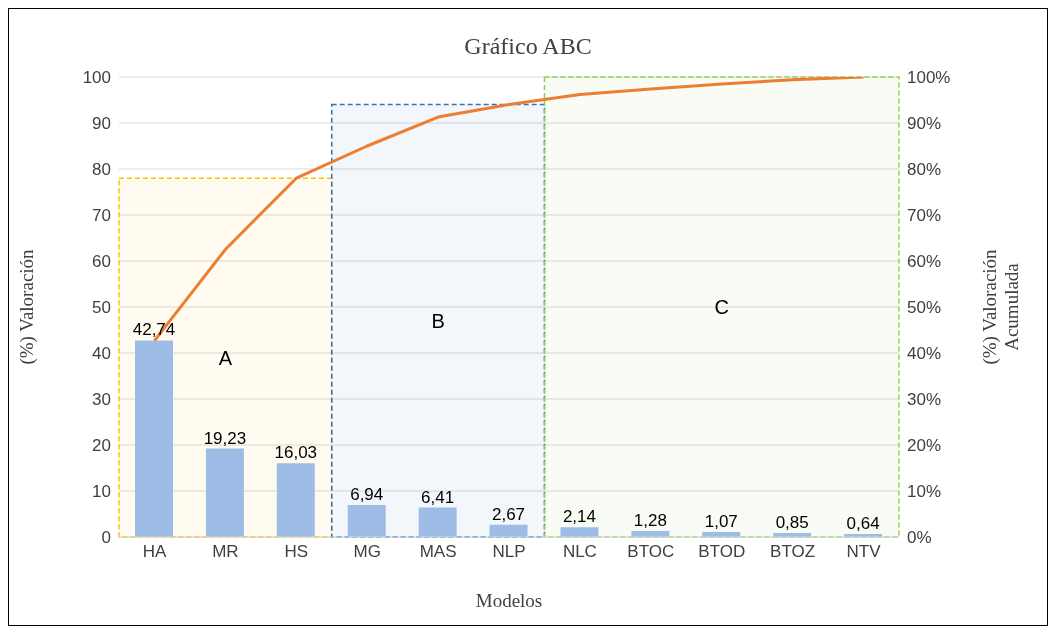 The image size is (1057, 635). What do you see at coordinates (924, 262) in the screenshot?
I see `y2-tick-label: 60%` at bounding box center [924, 262].